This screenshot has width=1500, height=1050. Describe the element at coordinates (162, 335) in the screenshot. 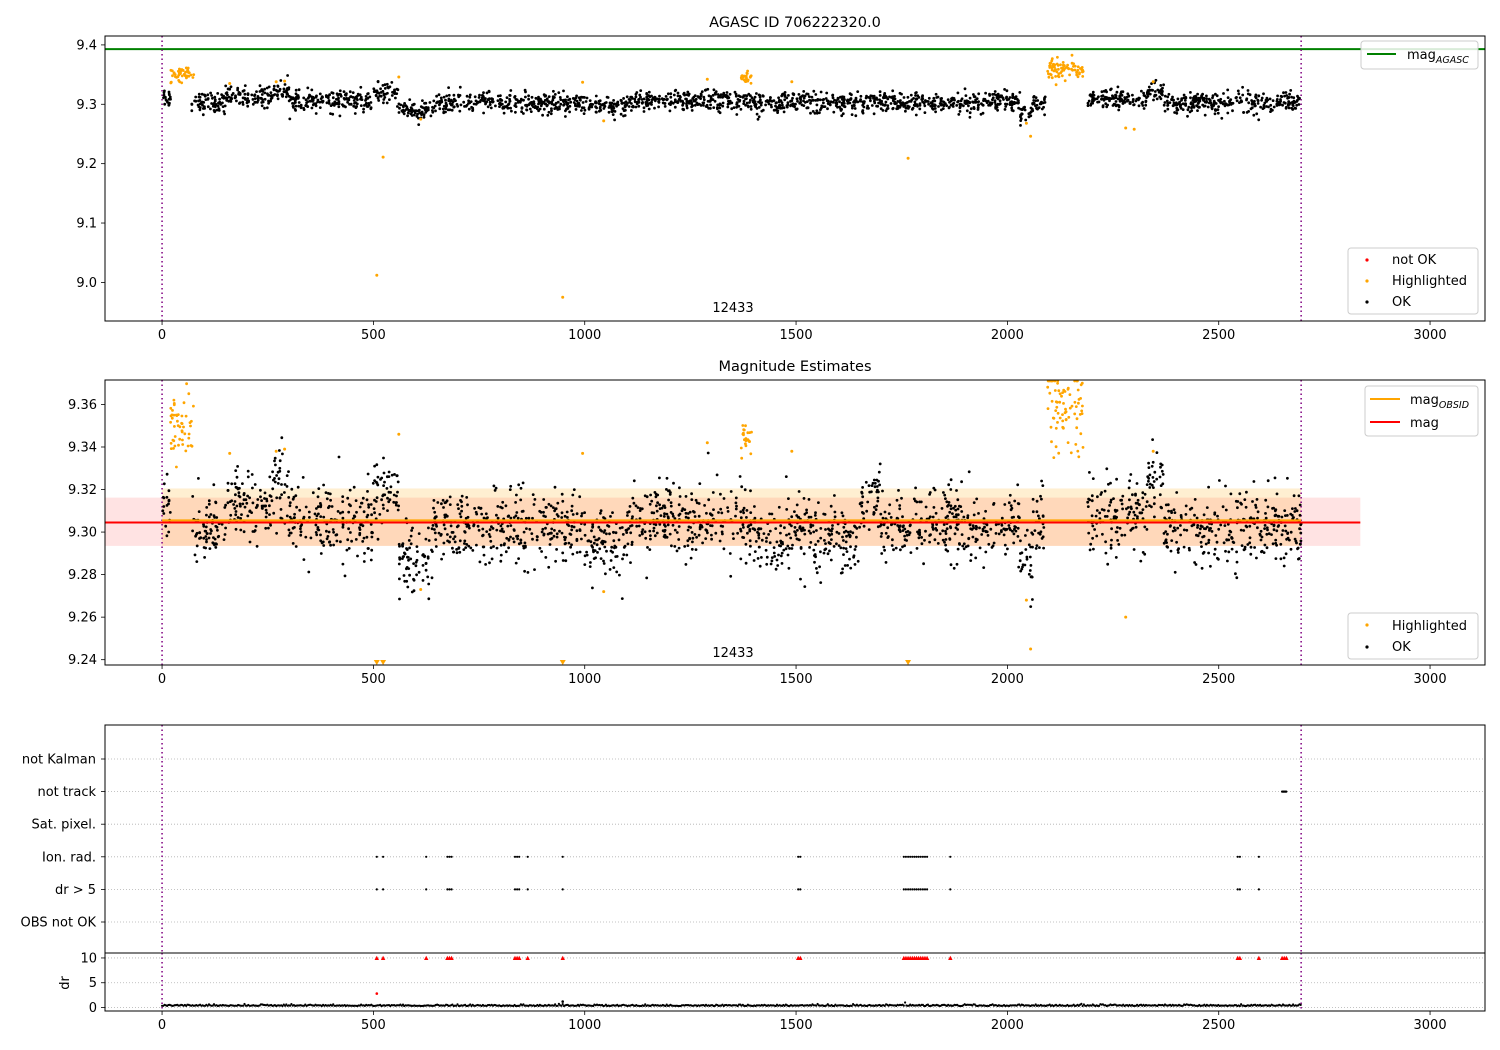

I see `x-tick-label: 0` at that location.